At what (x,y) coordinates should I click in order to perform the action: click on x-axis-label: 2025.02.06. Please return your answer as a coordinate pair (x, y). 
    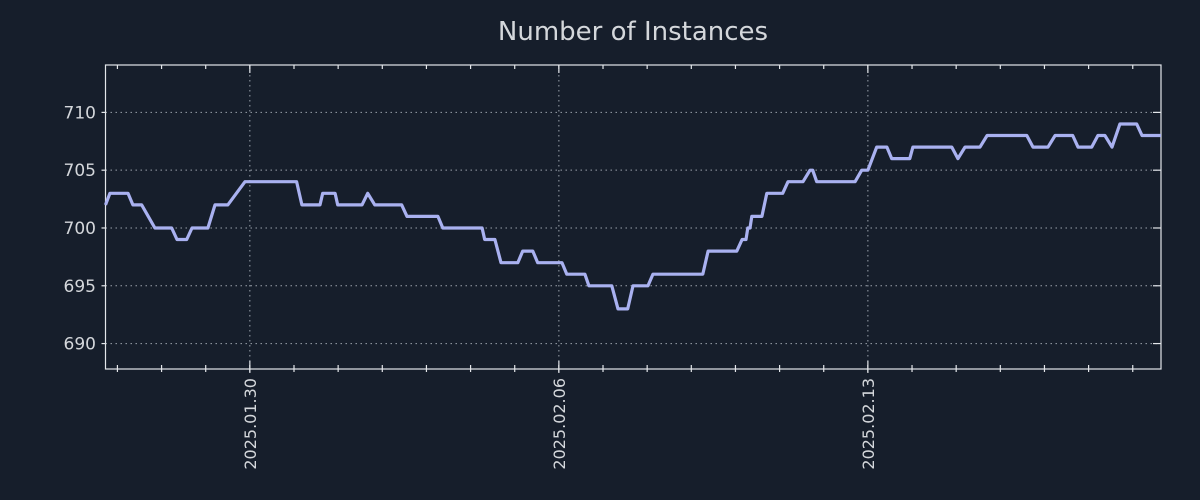
    Looking at the image, I should click on (559, 424).